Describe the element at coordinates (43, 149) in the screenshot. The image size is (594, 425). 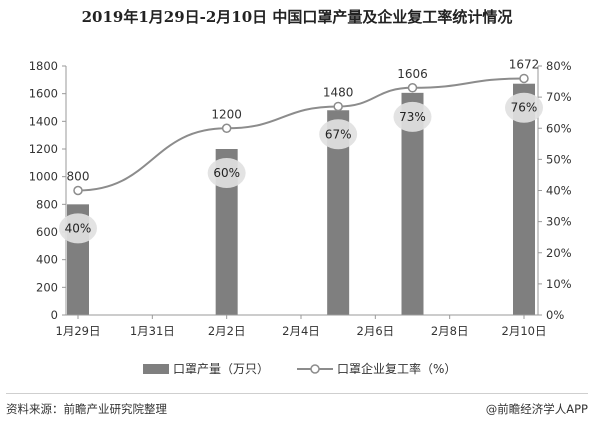
I see `y-left-tick-label: 1200` at that location.